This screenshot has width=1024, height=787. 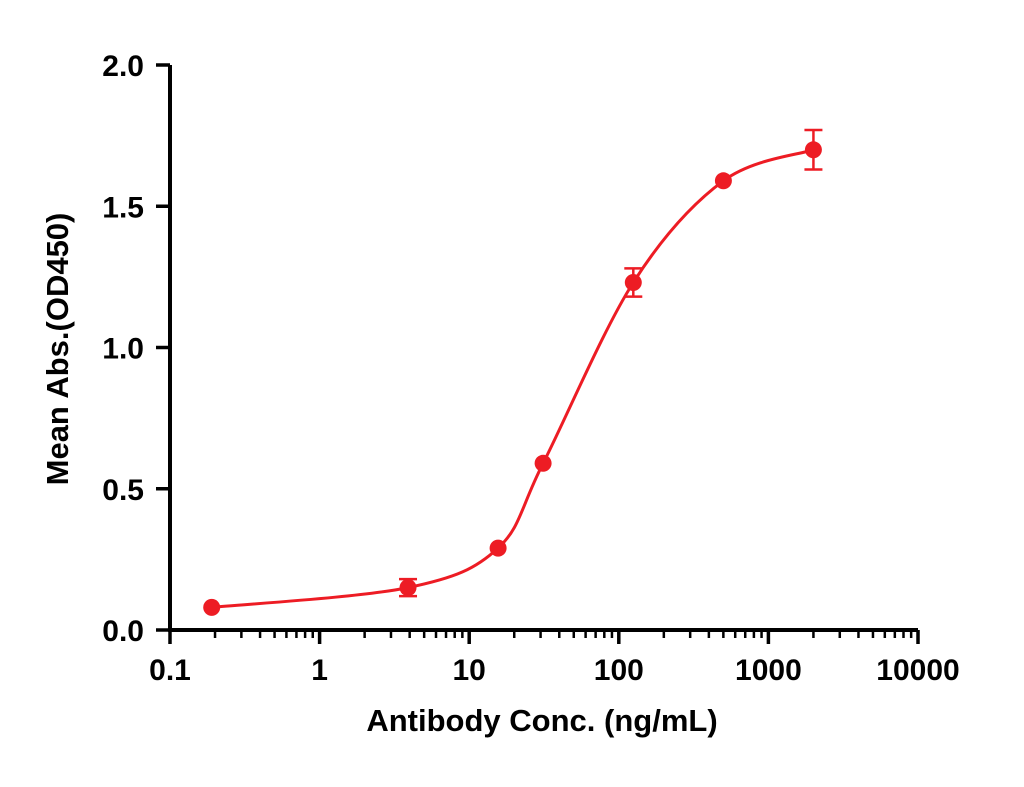 I want to click on y-tick-label: 0.5, so click(x=123, y=490).